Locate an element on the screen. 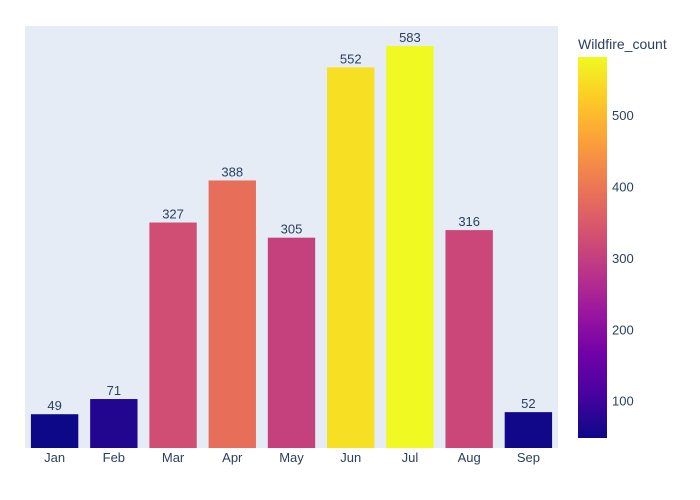 The image size is (700, 500). x-tick-label: Apr is located at coordinates (232, 457).